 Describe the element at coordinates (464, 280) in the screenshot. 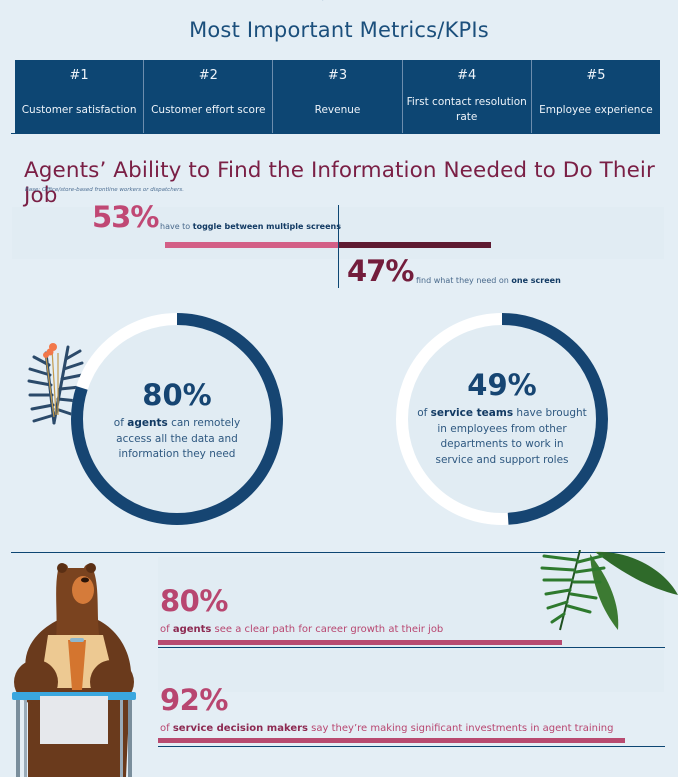

I see `stat-text-pre: find what they need on` at that location.